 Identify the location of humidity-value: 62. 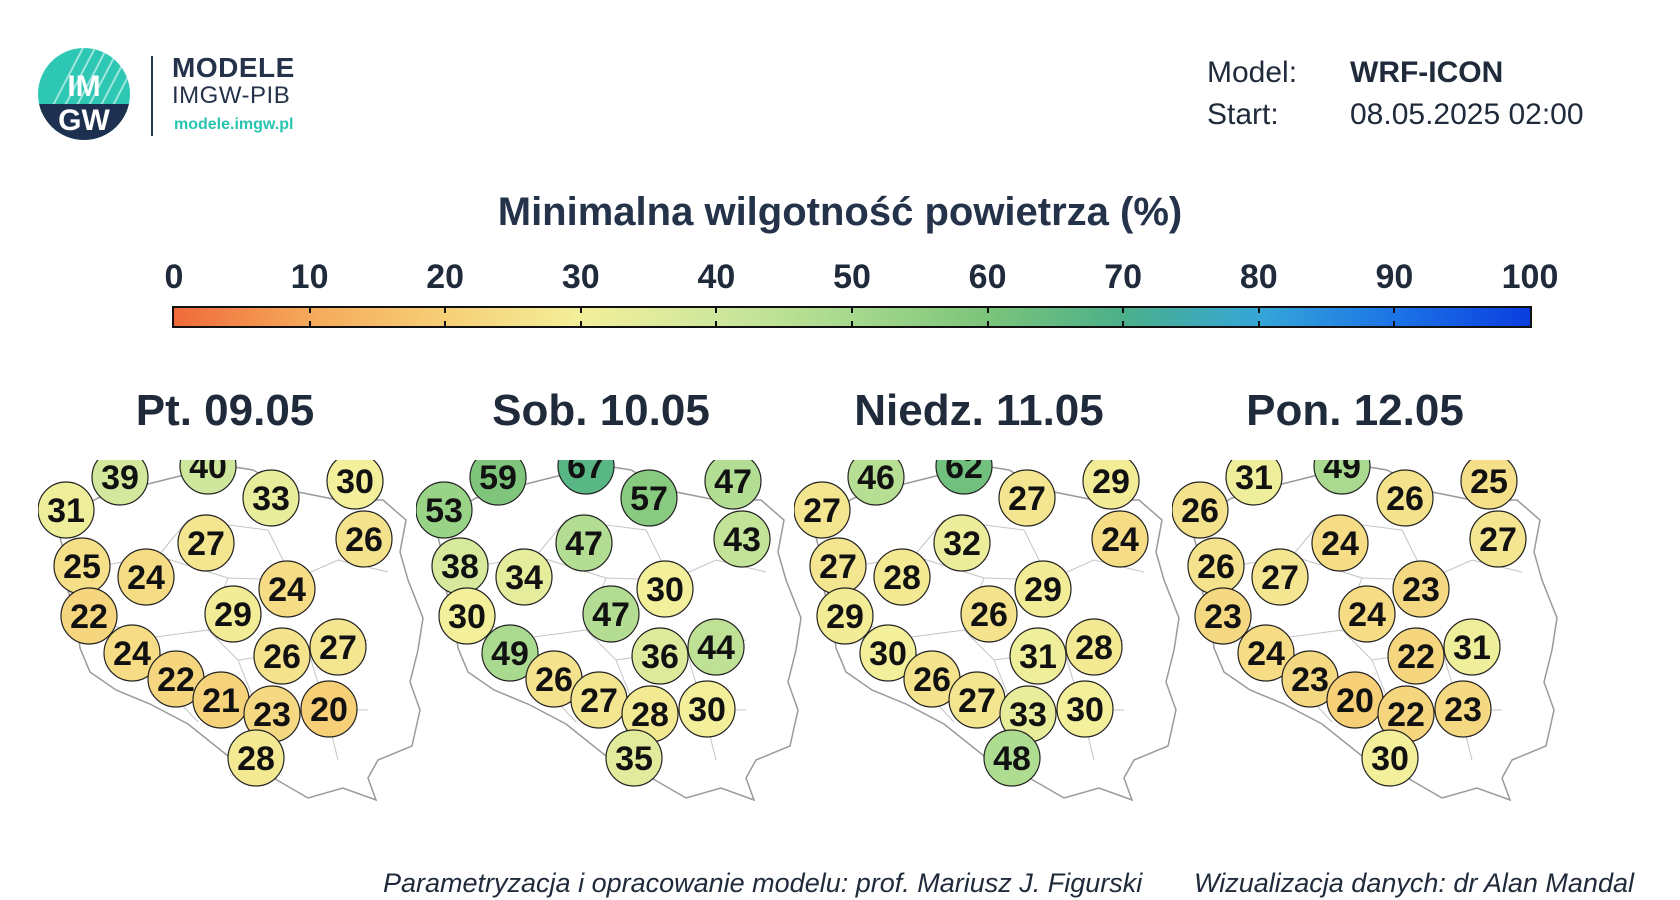
(964, 473).